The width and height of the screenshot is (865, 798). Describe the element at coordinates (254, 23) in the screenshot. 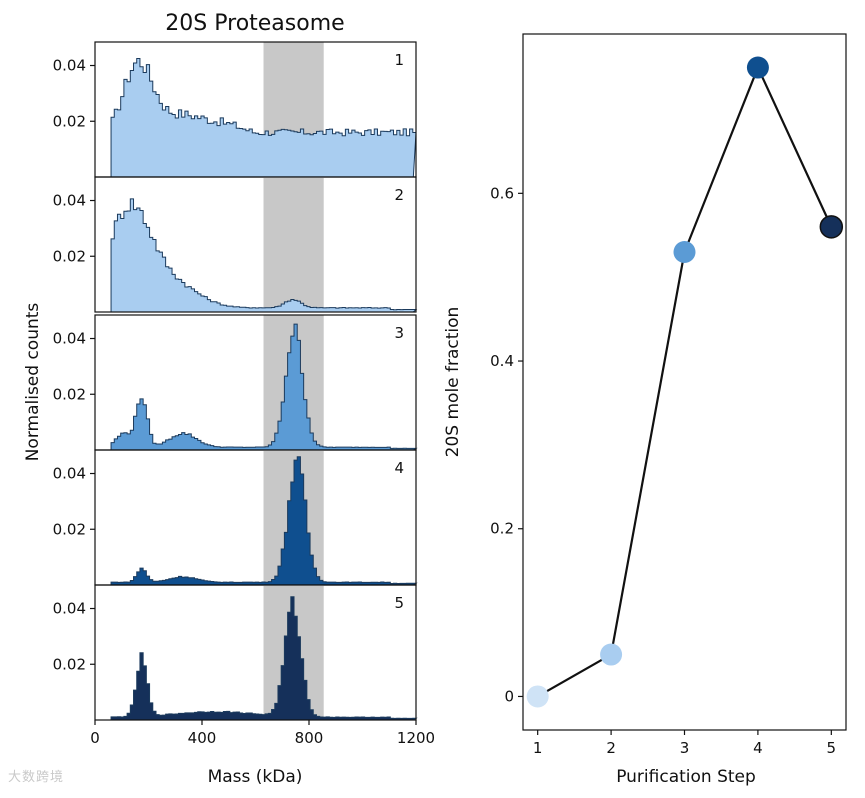

I see `histogram-title: 20S Proteasome` at that location.